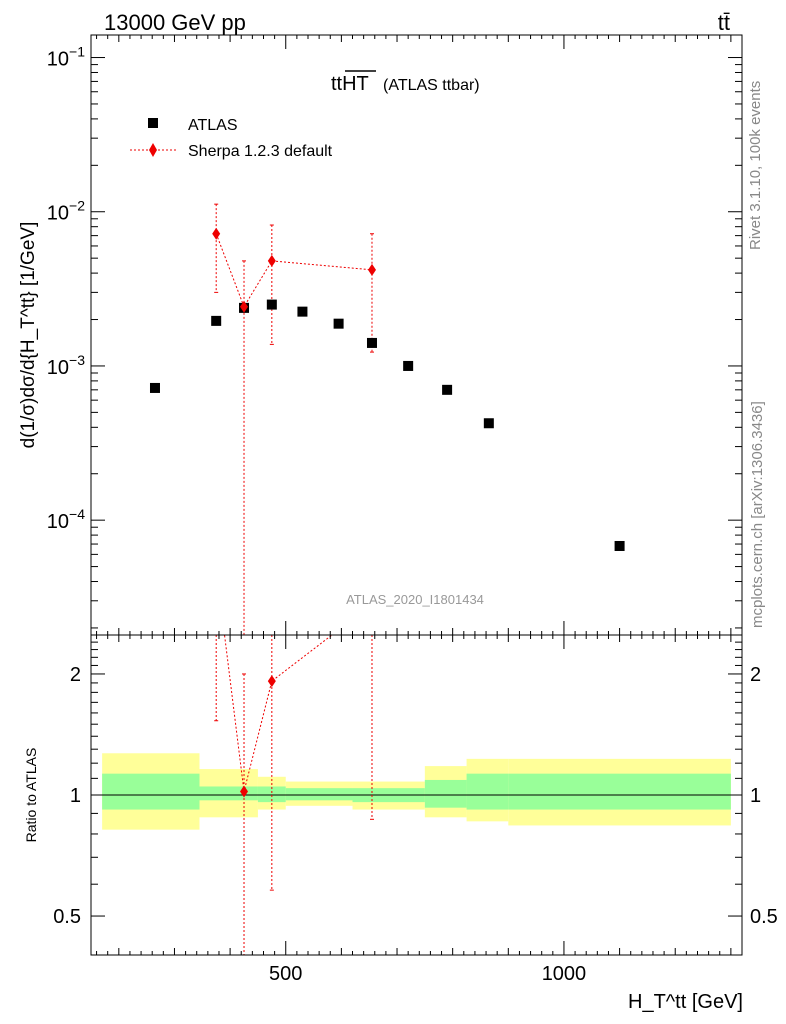 Image resolution: width=786 pixels, height=1024 pixels. I want to click on plot-title-sub: (ATLAS ttbar), so click(431, 85).